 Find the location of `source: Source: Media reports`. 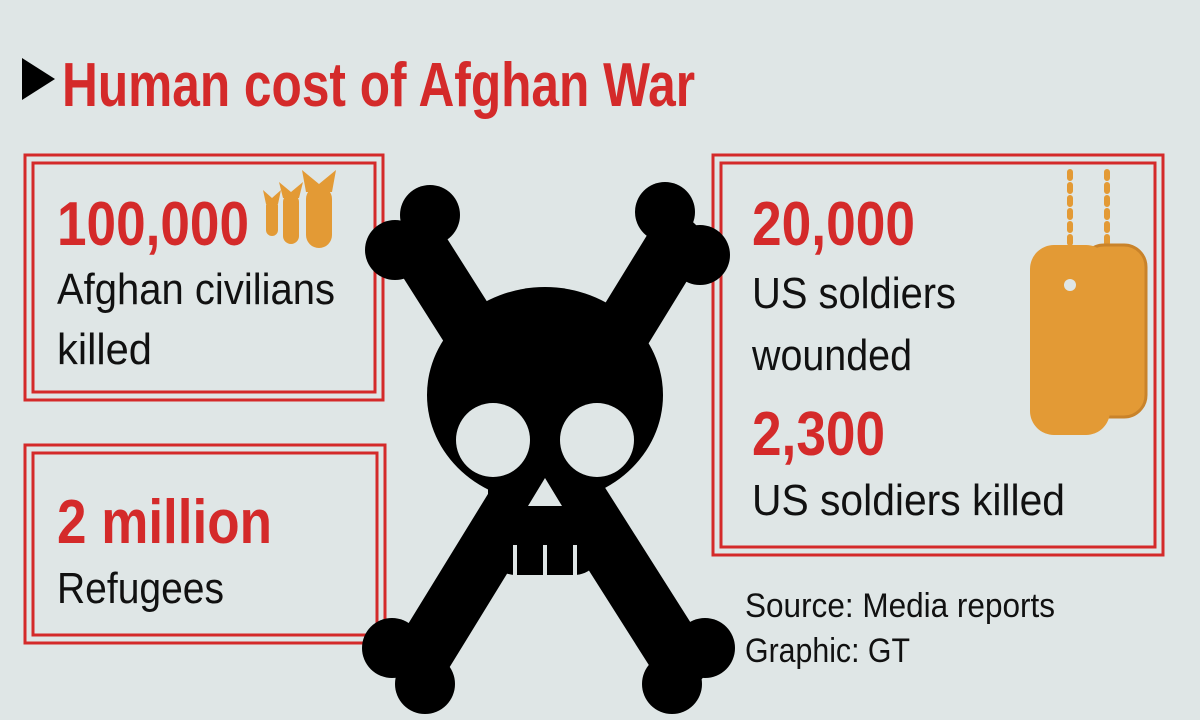

source: Source: Media reports is located at coordinates (900, 606).